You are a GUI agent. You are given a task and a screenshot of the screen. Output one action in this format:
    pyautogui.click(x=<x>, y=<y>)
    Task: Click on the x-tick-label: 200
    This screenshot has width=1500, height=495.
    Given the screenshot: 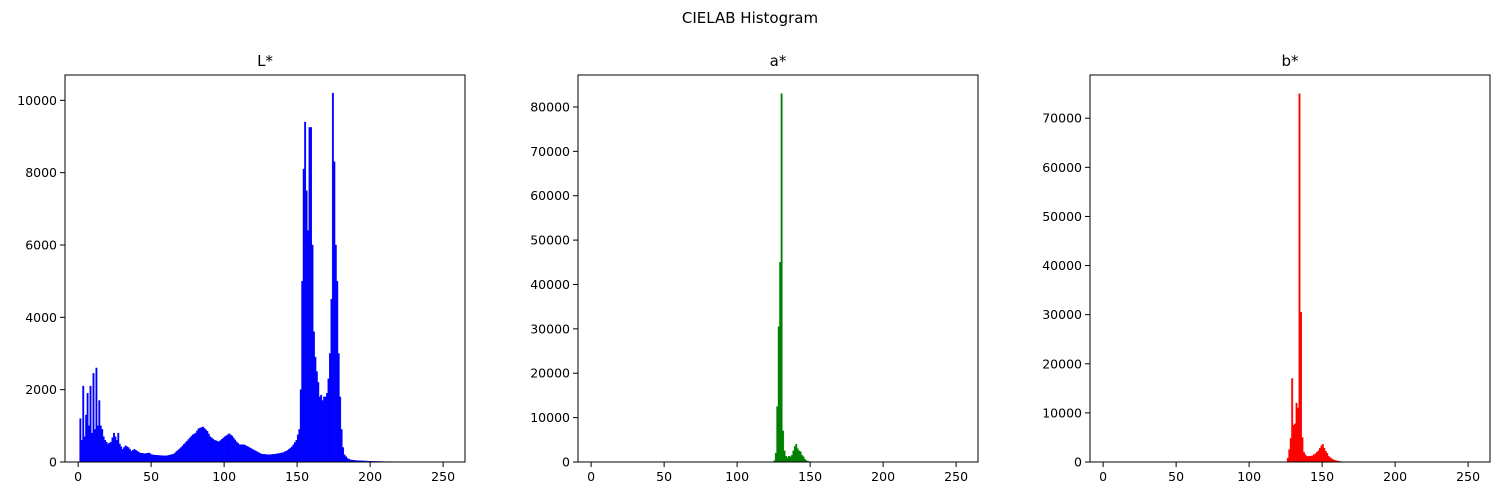 What is the action you would take?
    pyautogui.click(x=1395, y=476)
    